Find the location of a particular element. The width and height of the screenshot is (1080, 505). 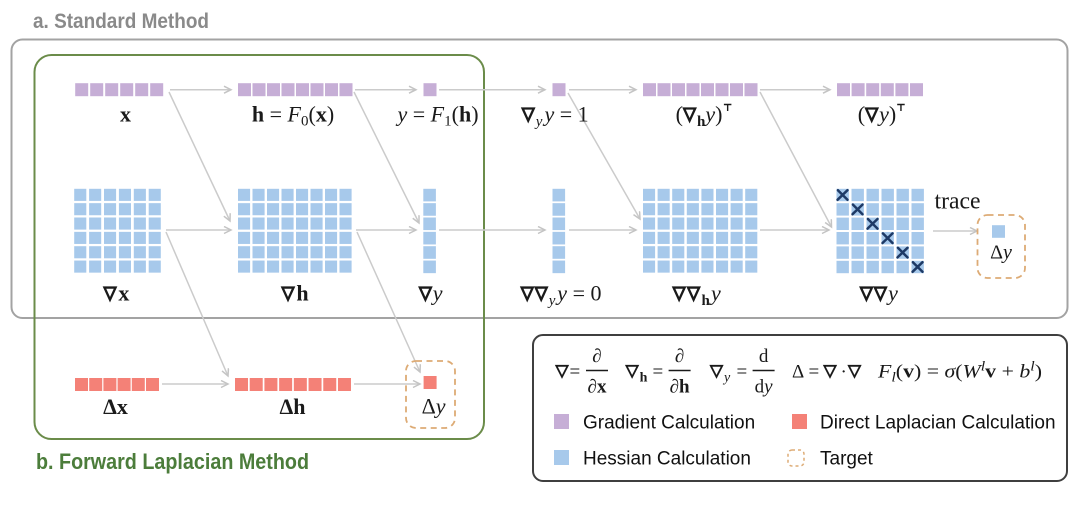

svg-text: ∂x is located at coordinates (597, 387).